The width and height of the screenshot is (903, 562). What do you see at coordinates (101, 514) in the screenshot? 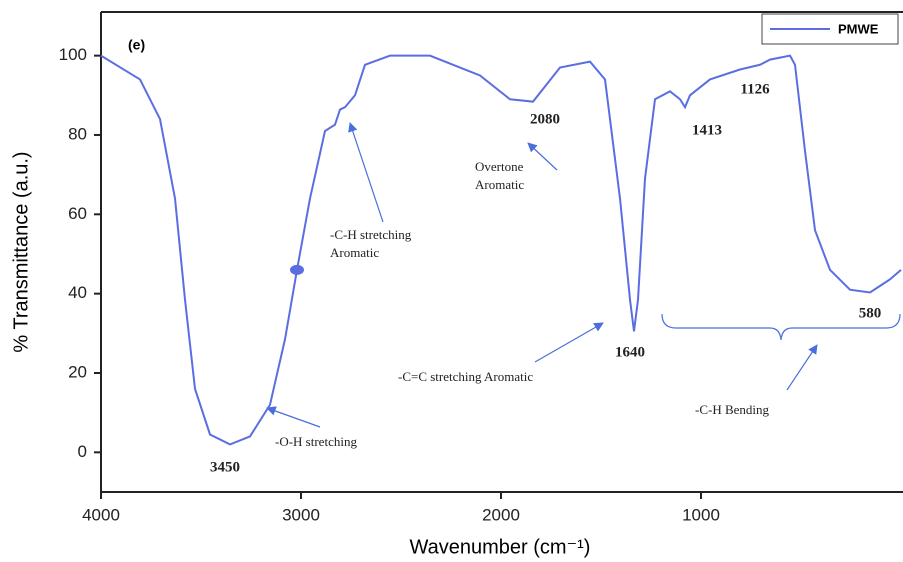
I see `x-tick-label: 4000` at bounding box center [101, 514].